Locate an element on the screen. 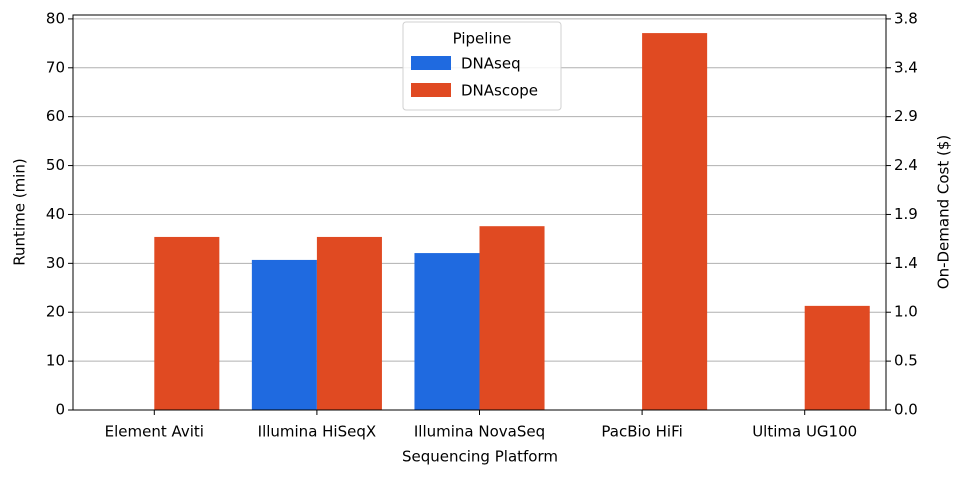  x-axis-label: Sequencing Platform is located at coordinates (480, 457).